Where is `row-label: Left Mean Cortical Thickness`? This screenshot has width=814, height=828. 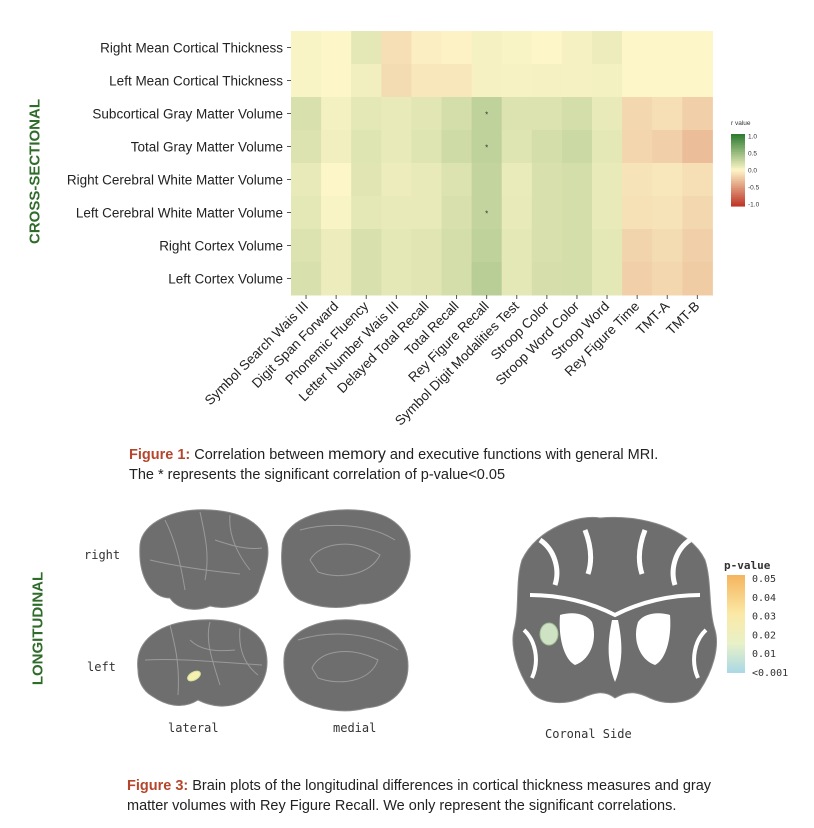
row-label: Left Mean Cortical Thickness is located at coordinates (196, 81).